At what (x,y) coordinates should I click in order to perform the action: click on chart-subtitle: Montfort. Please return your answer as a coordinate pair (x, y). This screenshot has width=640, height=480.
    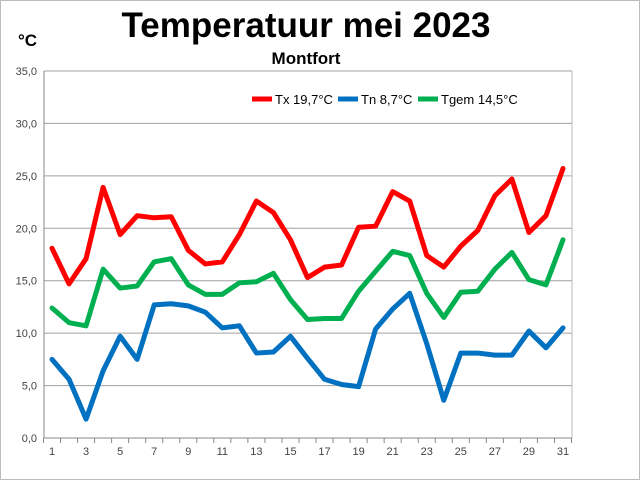
    Looking at the image, I should click on (306, 58).